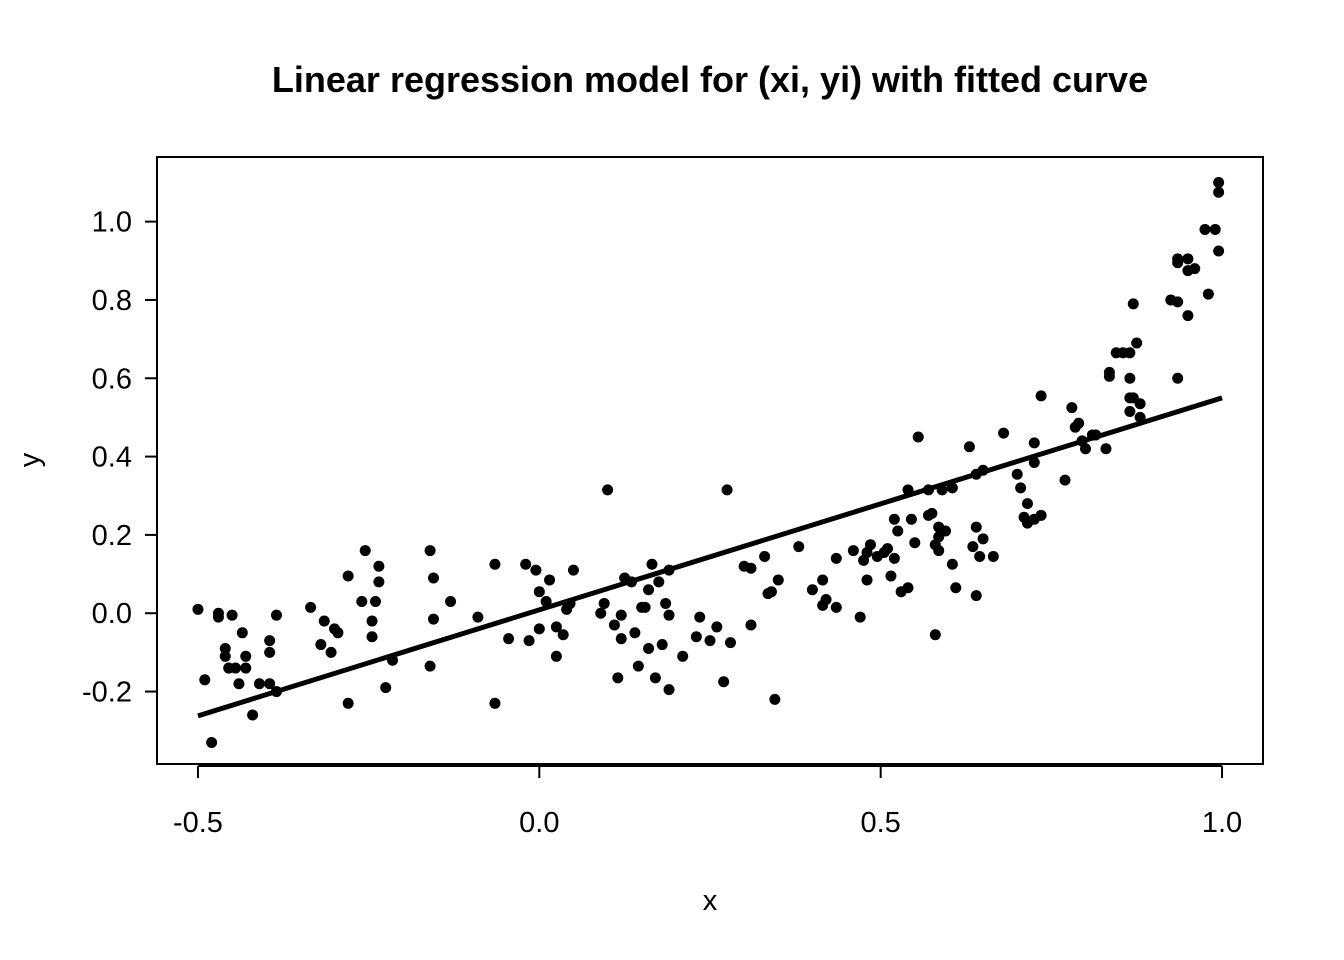  What do you see at coordinates (539, 823) in the screenshot?
I see `x-tick-label: 0.0` at bounding box center [539, 823].